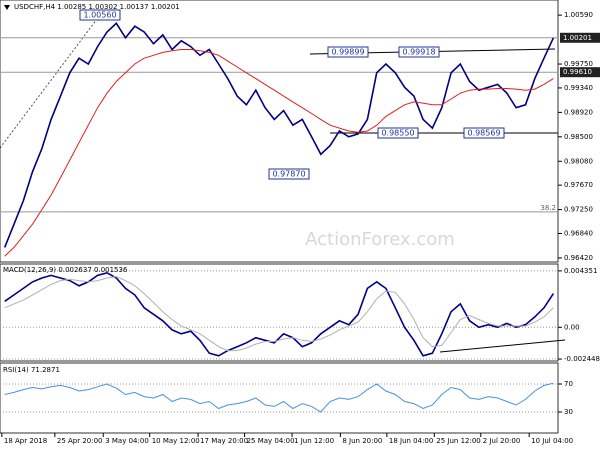 This screenshot has height=450, width=600. What do you see at coordinates (580, 271) in the screenshot?
I see `y-tick-label: 0.004351` at bounding box center [580, 271].